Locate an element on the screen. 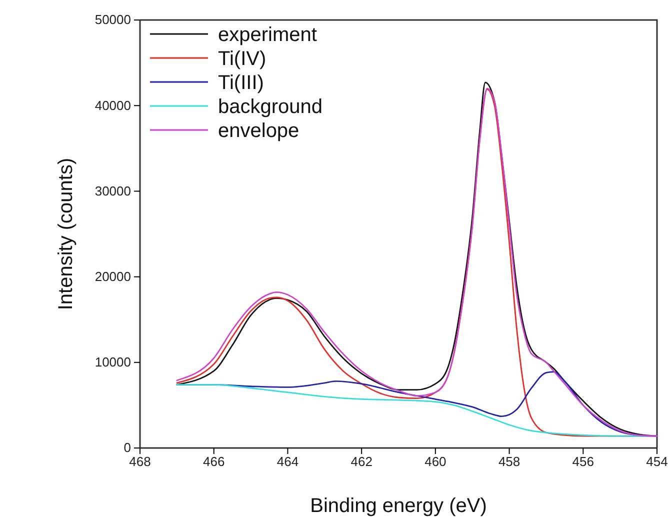 The width and height of the screenshot is (672, 517). legend-label: Ti(IV) is located at coordinates (242, 59).